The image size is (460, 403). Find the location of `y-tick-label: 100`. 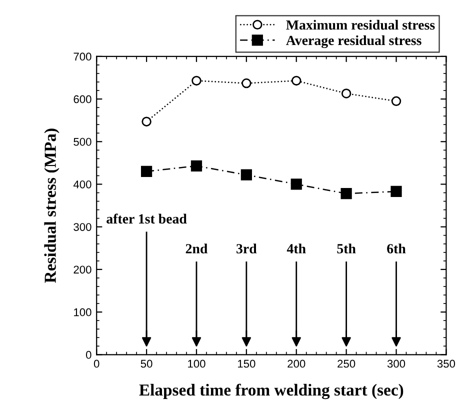

y-tick-label: 100 is located at coordinates (83, 312).